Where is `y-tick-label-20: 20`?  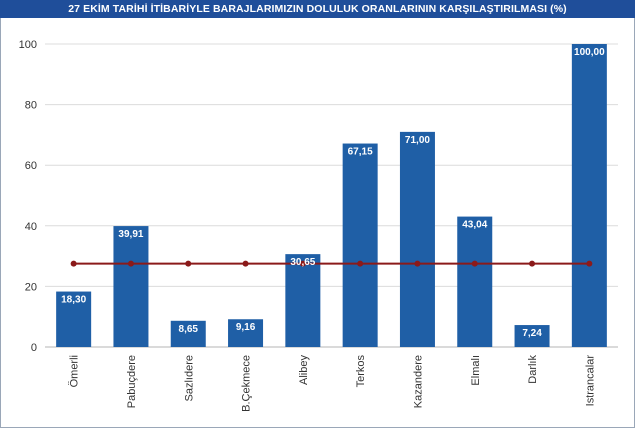 y-tick-label-20: 20 is located at coordinates (31, 287).